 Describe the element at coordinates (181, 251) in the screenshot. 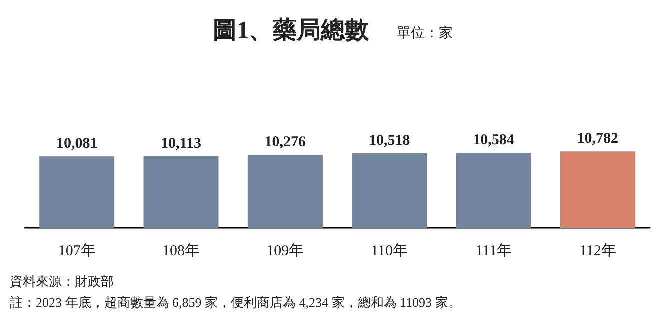

I see `x-tick-label: 108年` at that location.